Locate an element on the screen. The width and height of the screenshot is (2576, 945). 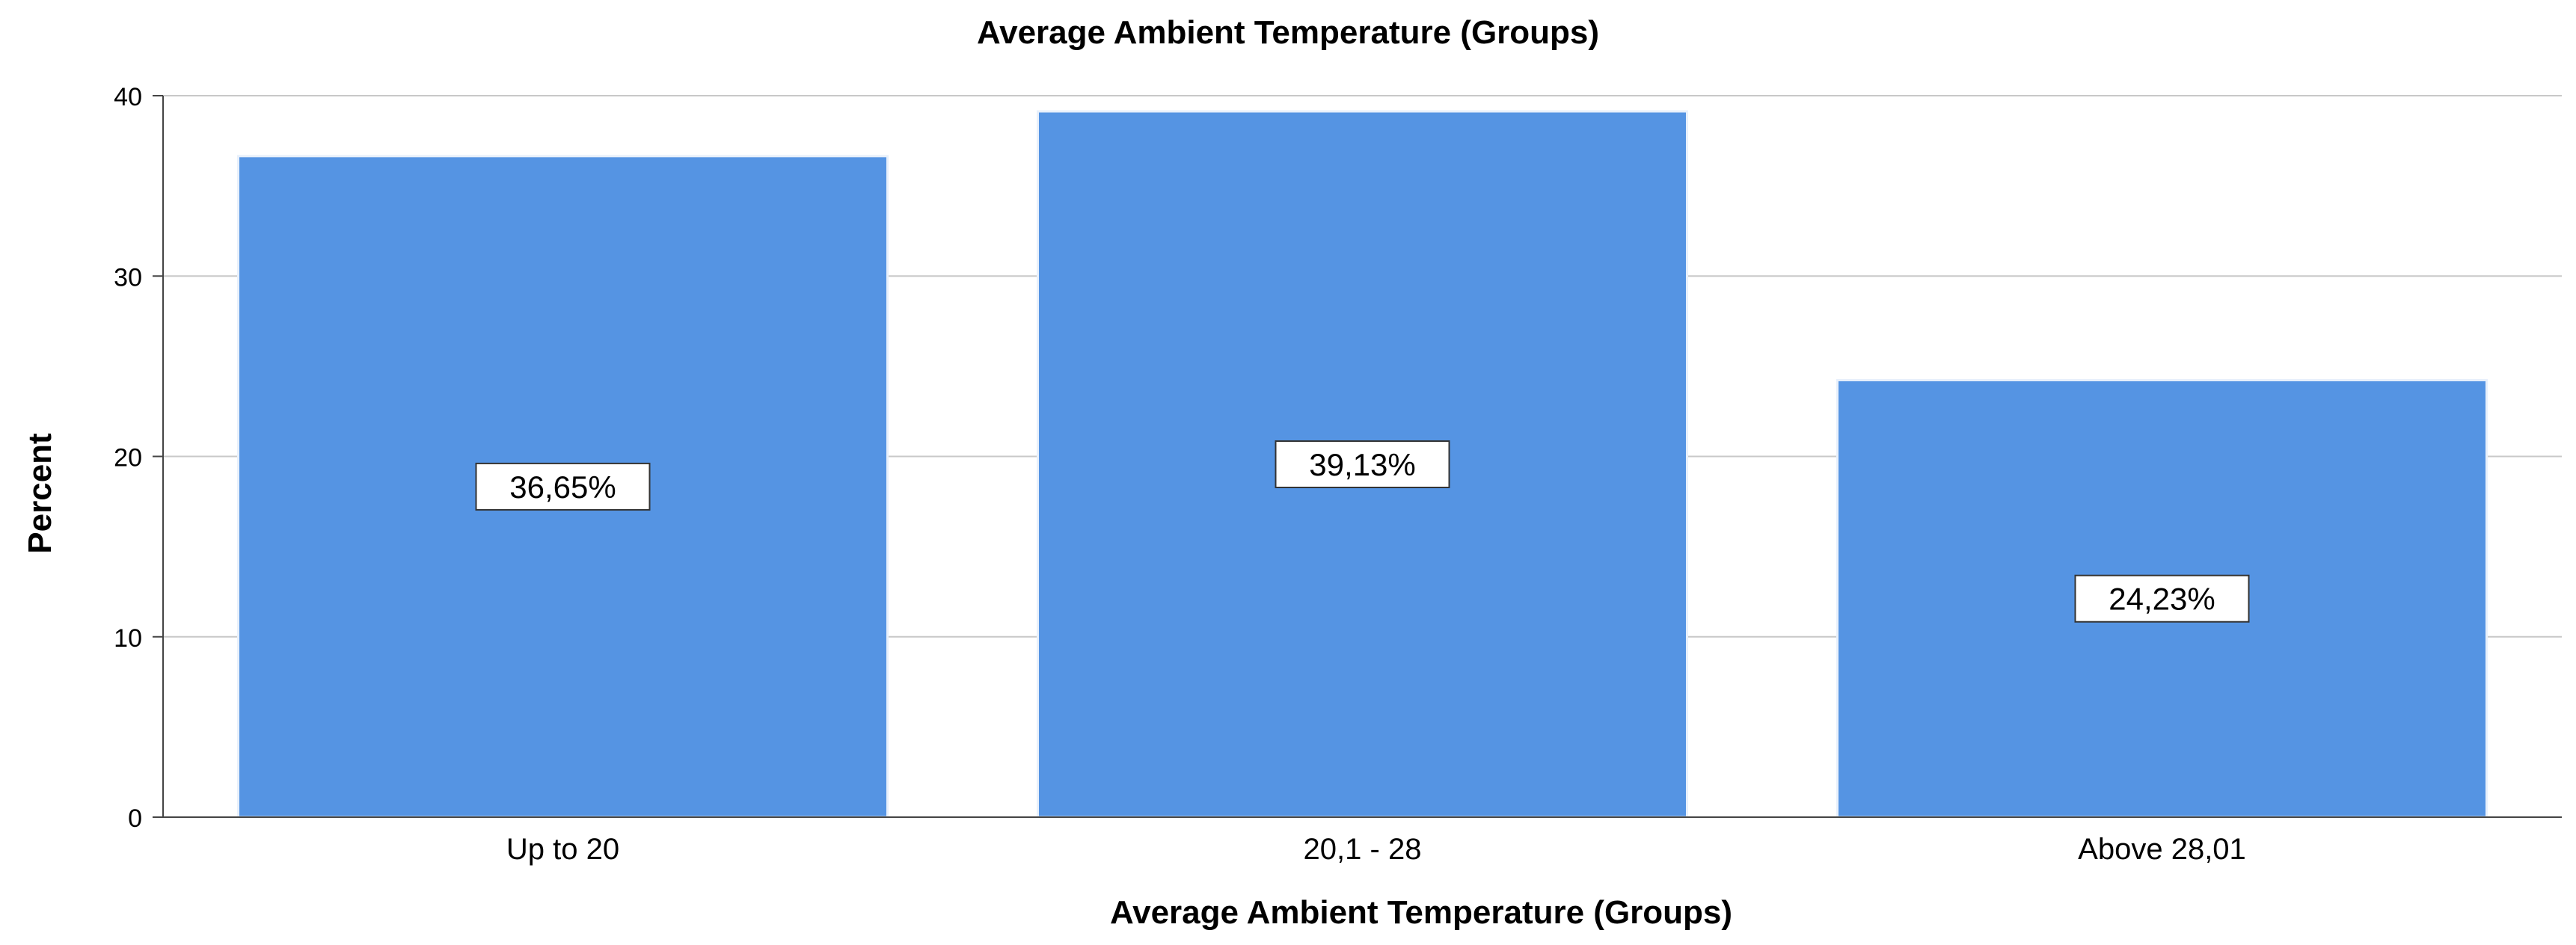
y-tick-label: 10 is located at coordinates (128, 638).